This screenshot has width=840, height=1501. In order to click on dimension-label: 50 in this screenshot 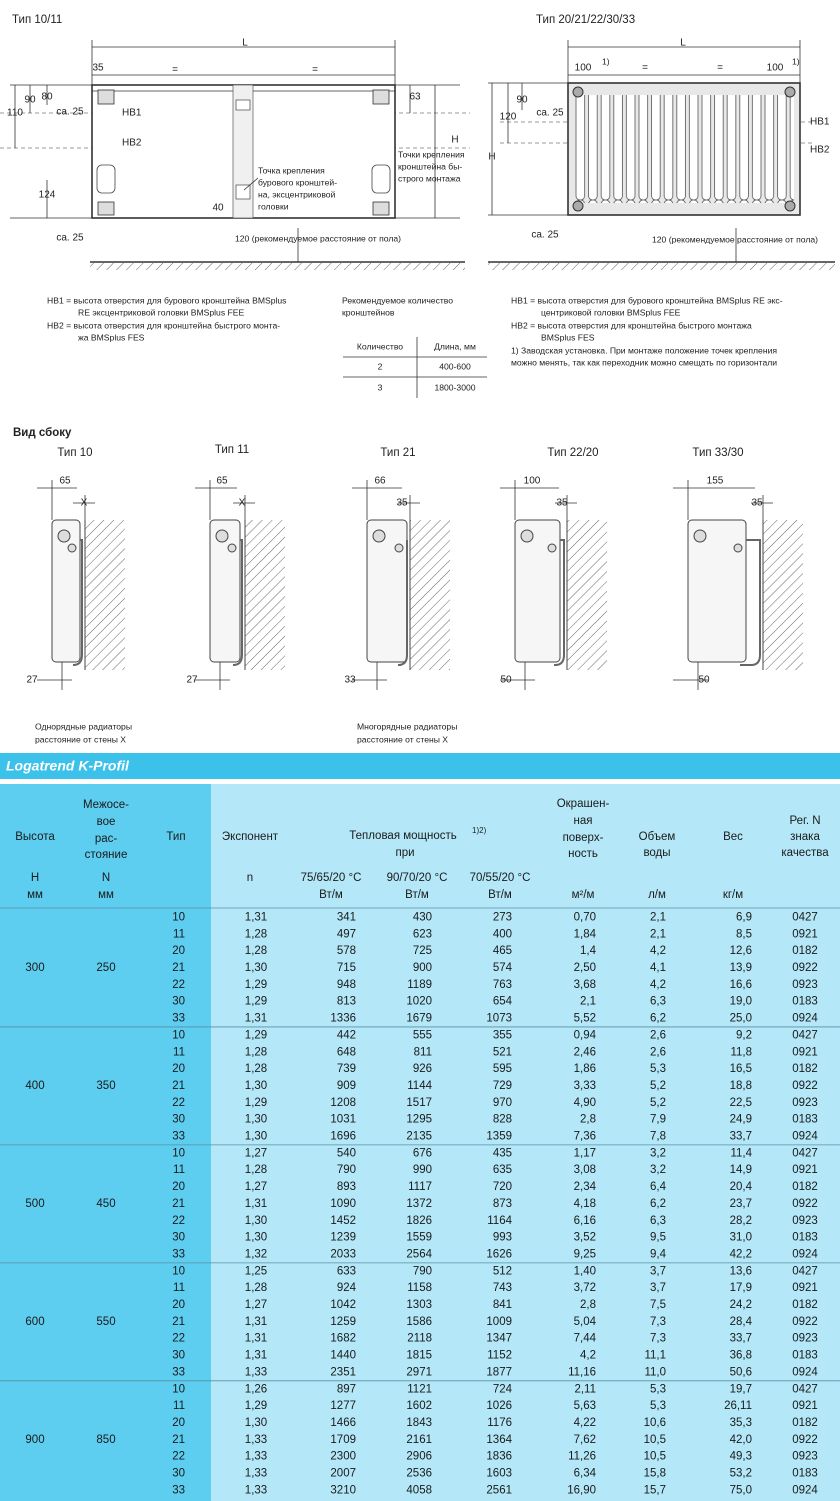, I will do `click(704, 680)`.